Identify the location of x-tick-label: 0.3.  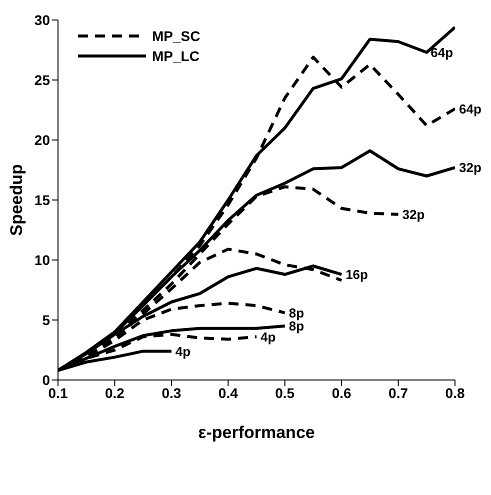
(172, 392).